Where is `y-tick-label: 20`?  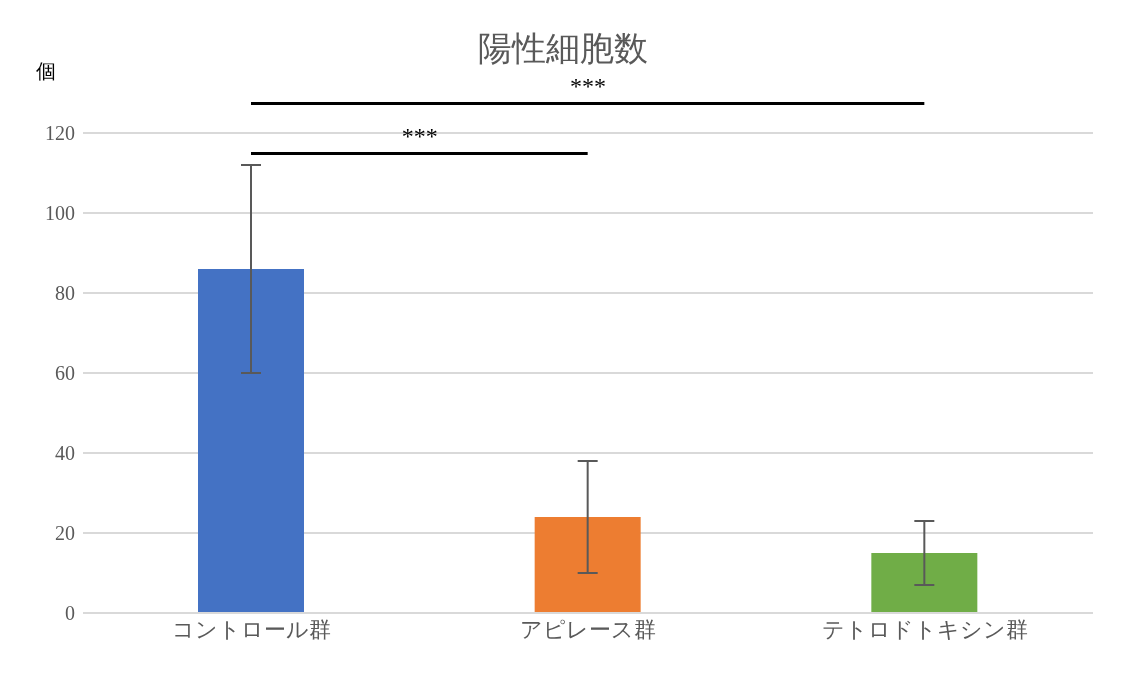 y-tick-label: 20 is located at coordinates (65, 533).